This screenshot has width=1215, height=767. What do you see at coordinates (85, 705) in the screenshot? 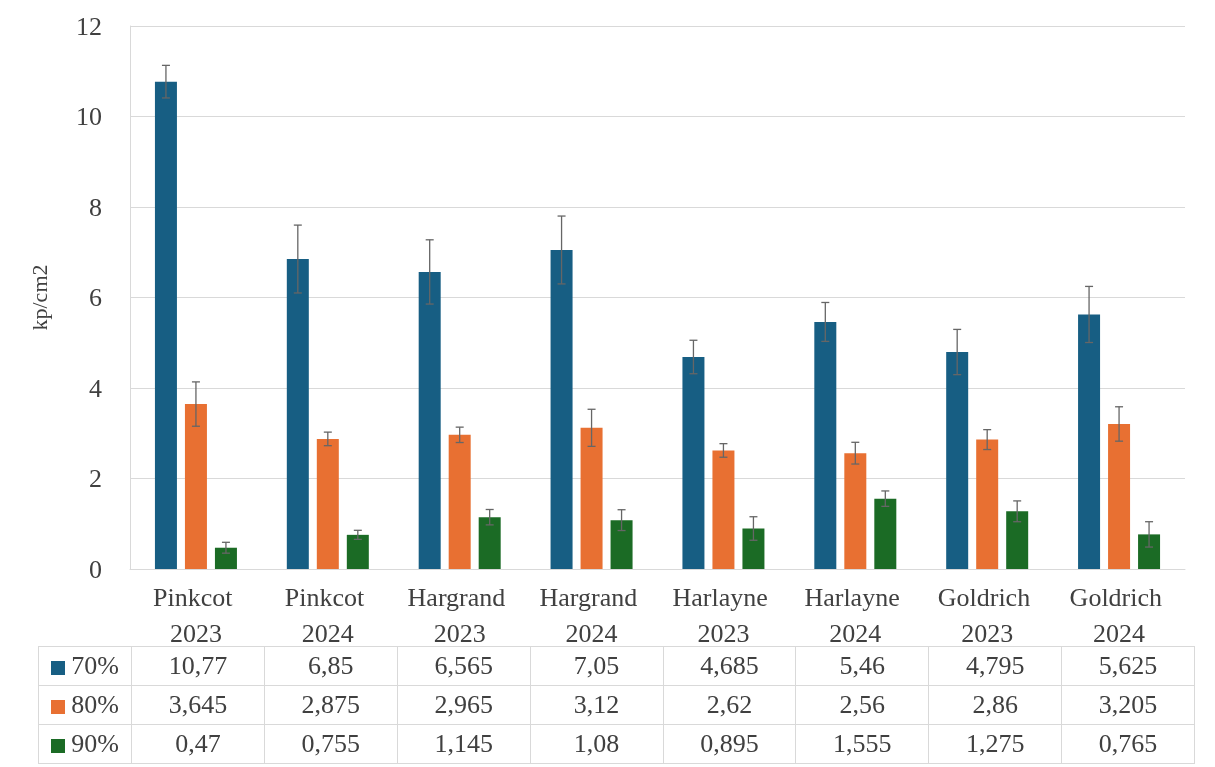
I see `legend-label: 80%` at bounding box center [85, 705].